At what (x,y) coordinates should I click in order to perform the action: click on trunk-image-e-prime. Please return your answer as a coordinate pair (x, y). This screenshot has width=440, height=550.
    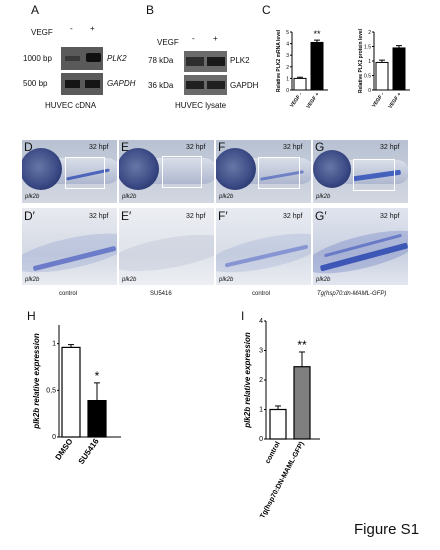
    Looking at the image, I should click on (166, 246).